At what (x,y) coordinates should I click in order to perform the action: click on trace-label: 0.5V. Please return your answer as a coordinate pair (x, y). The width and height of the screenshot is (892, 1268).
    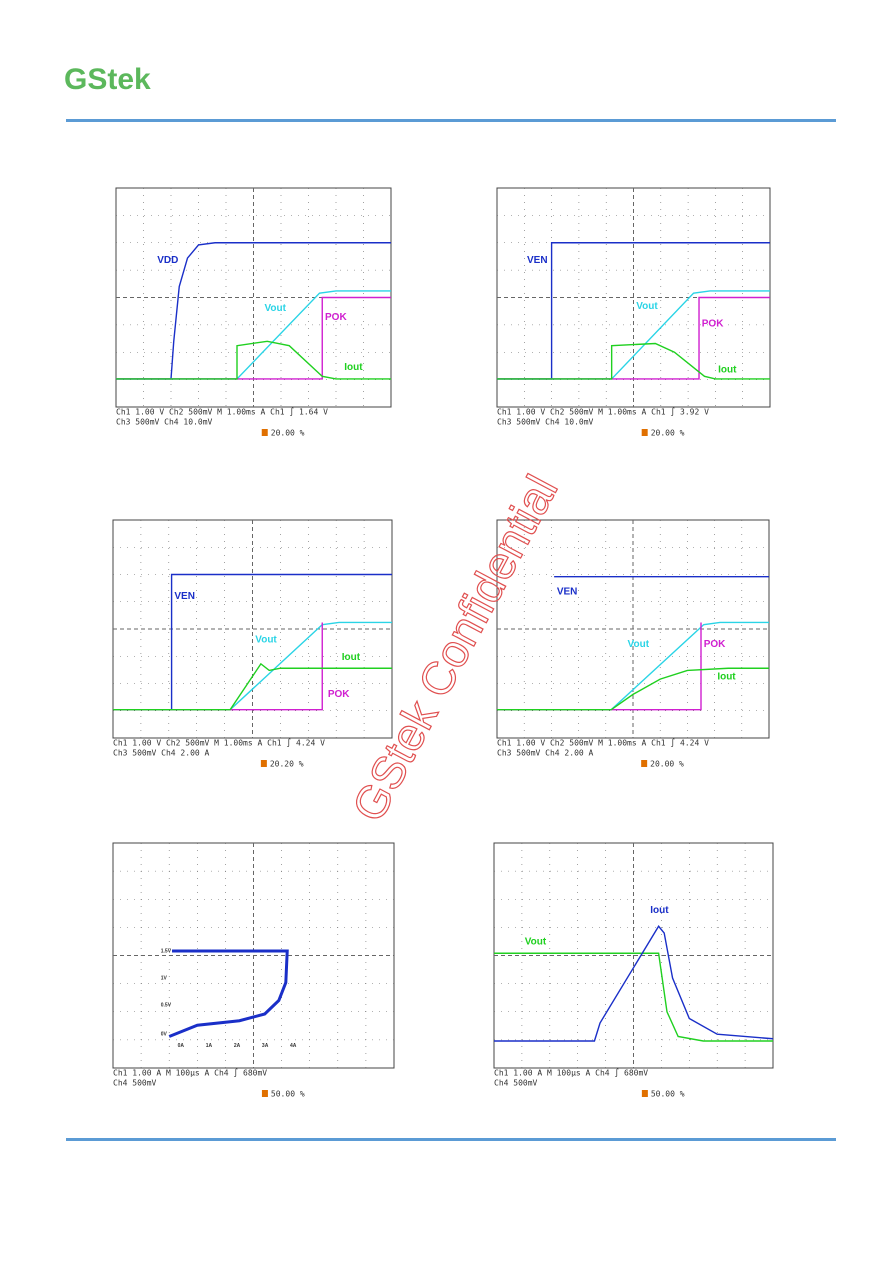
    Looking at the image, I should click on (166, 1005).